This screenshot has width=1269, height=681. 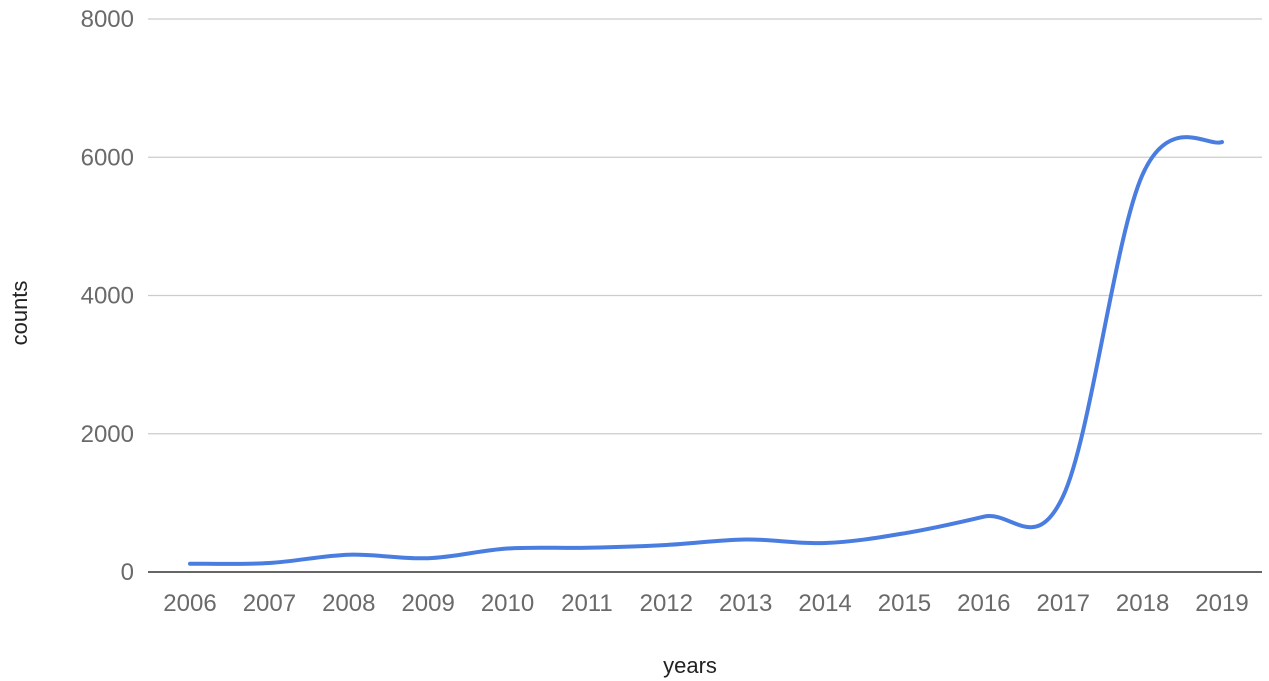 What do you see at coordinates (348, 603) in the screenshot?
I see `x-tick-label: 2008` at bounding box center [348, 603].